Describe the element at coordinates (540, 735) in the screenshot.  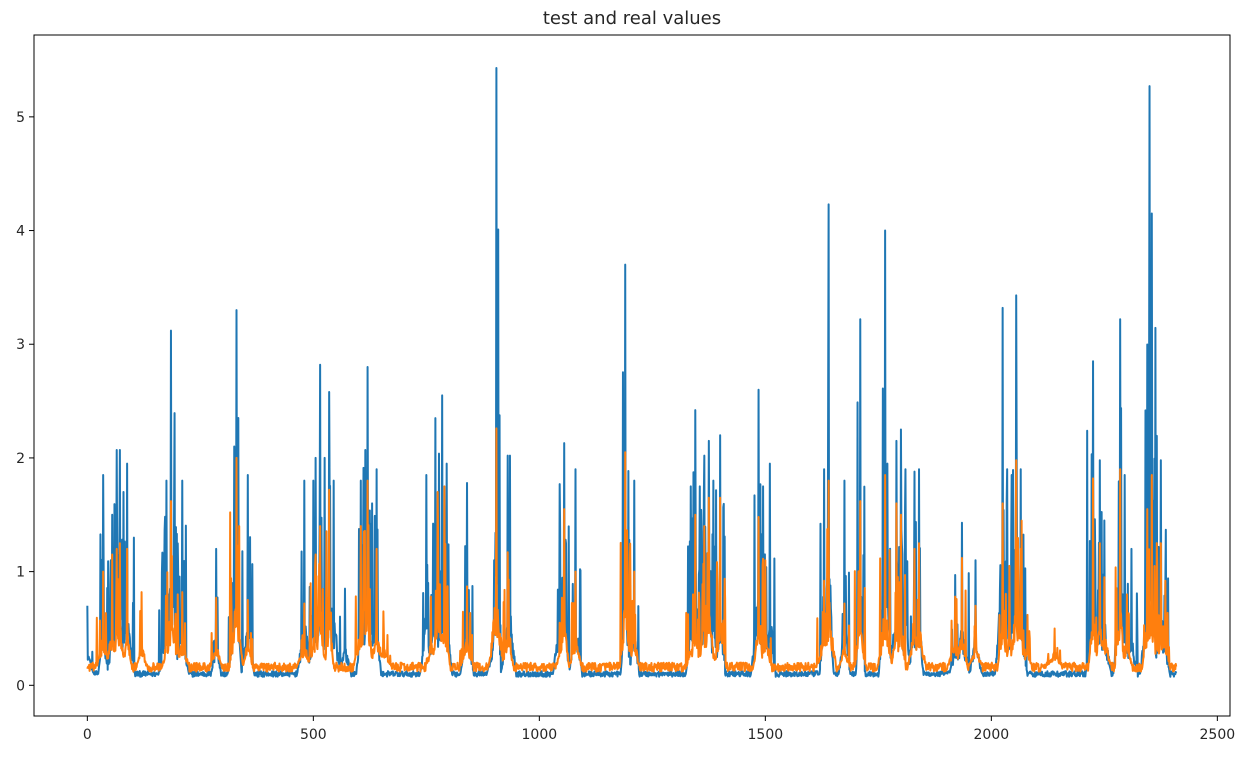
I see `x-tick-label: 1000` at that location.